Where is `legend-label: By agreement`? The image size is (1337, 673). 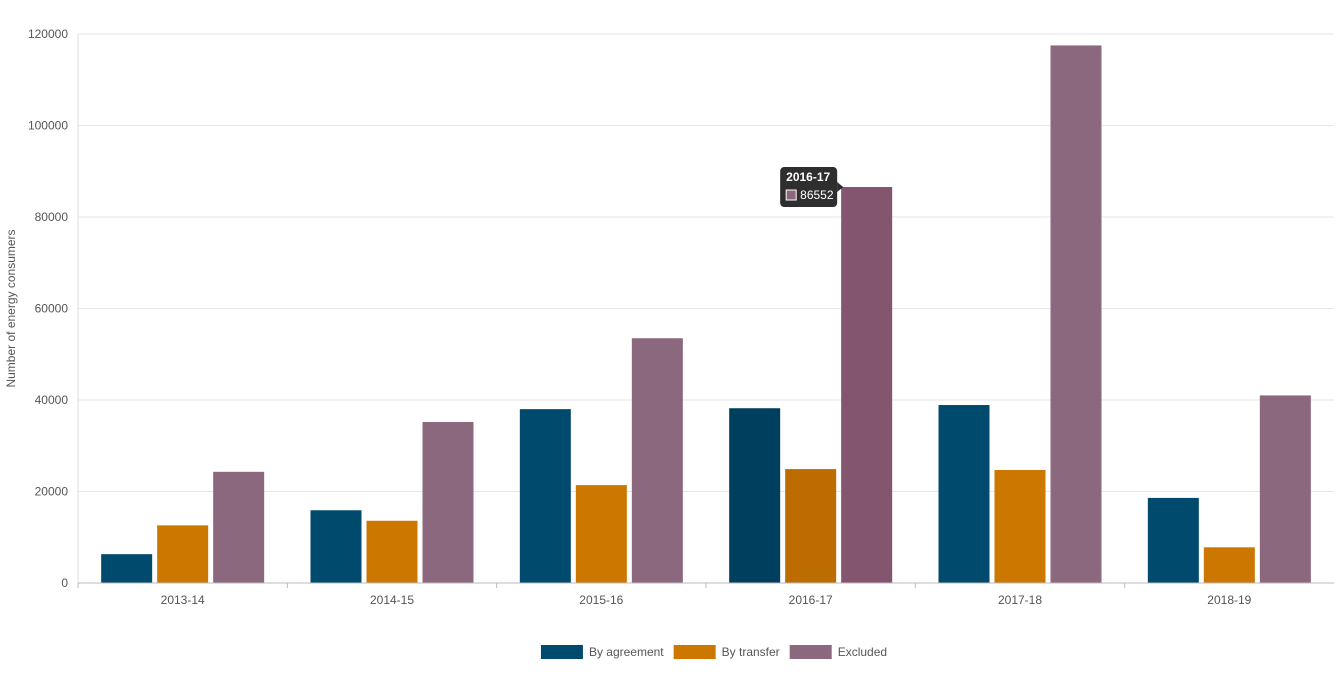 legend-label: By agreement is located at coordinates (626, 652).